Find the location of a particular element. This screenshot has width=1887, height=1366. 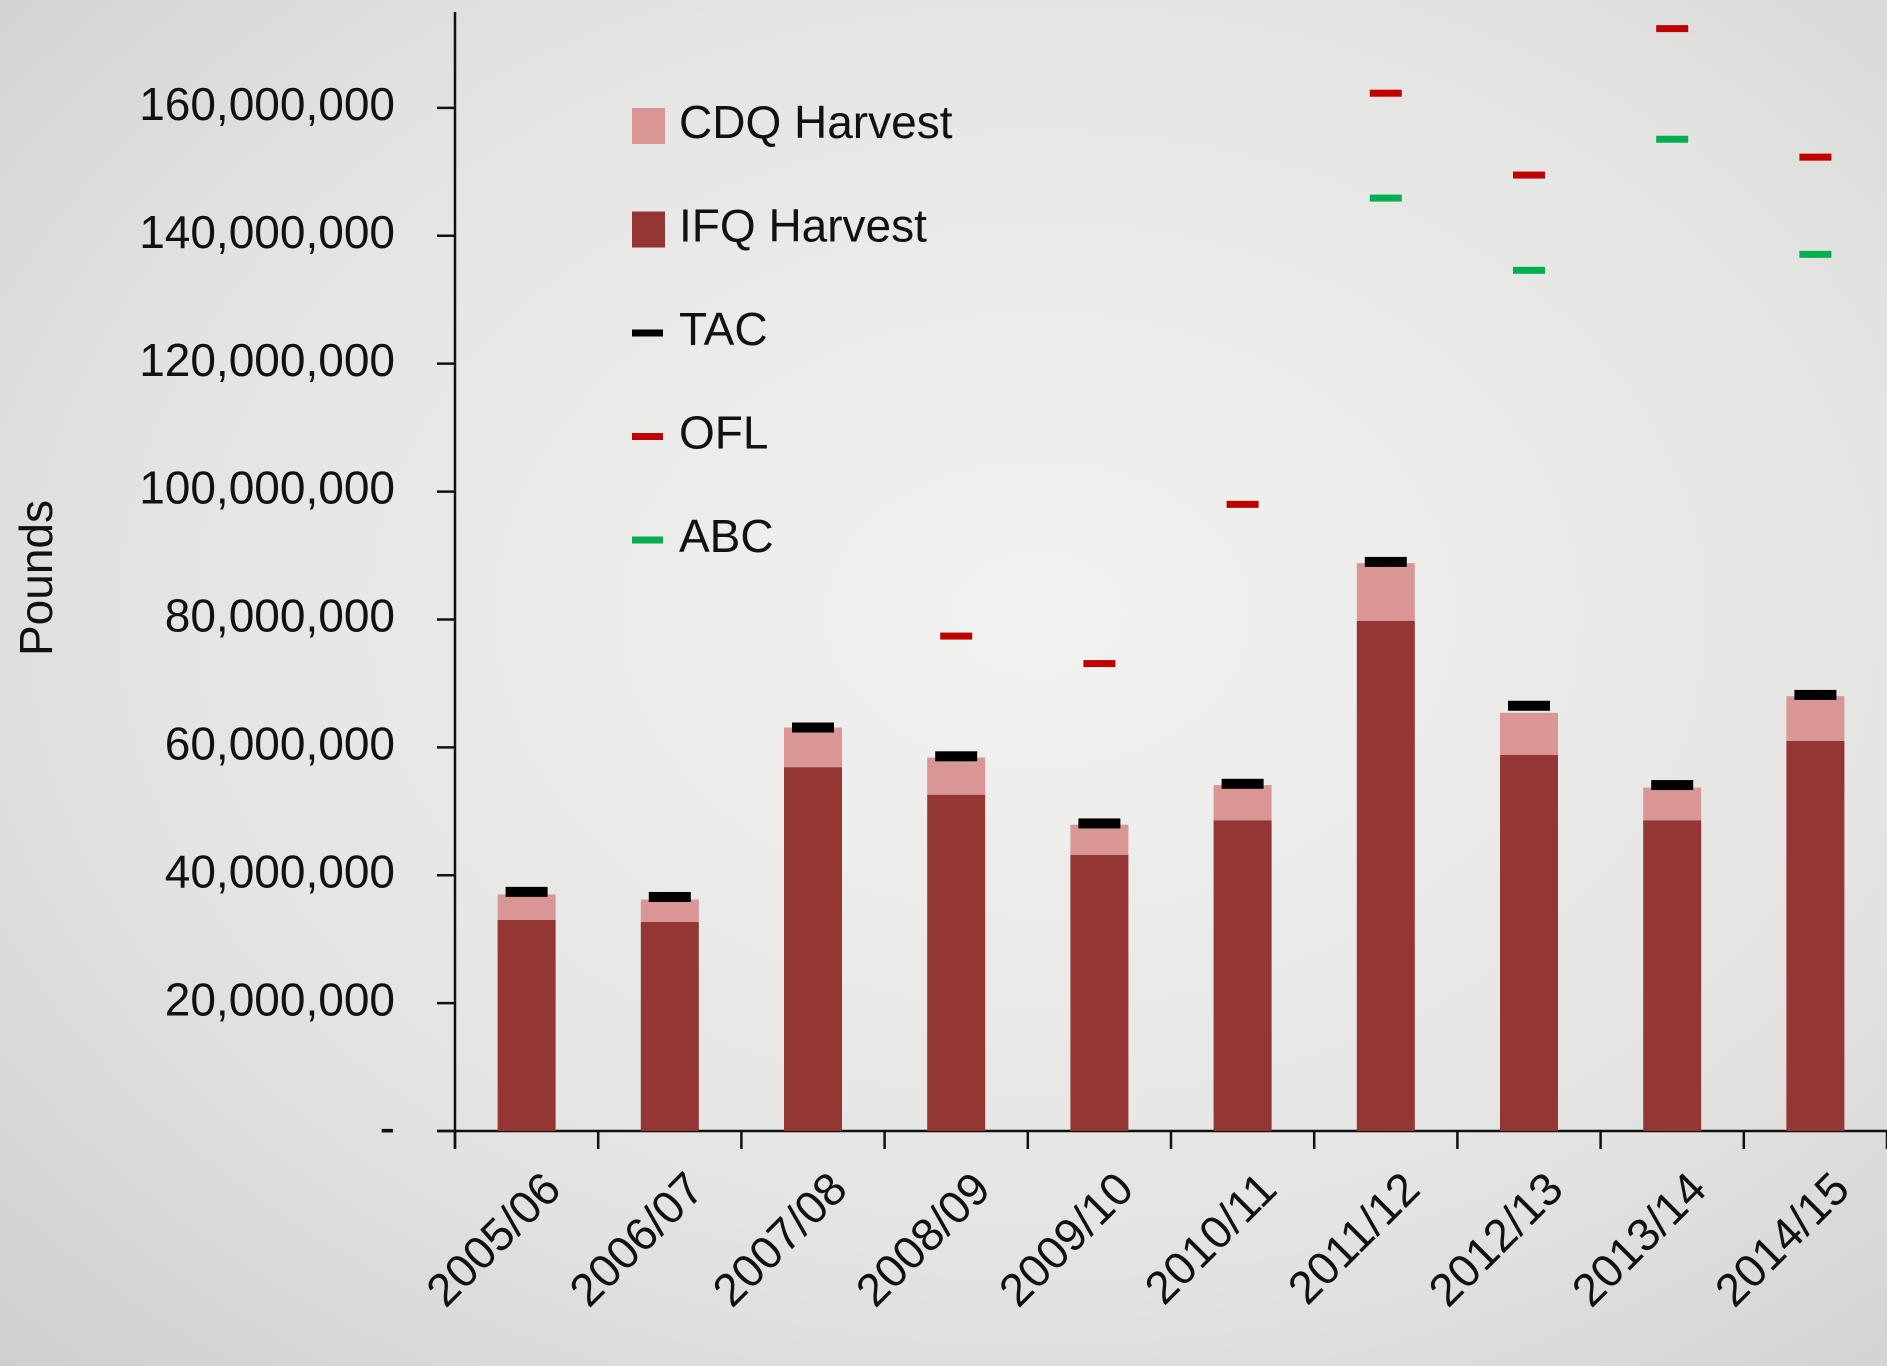

y-tick-label: 140,000,000 is located at coordinates (267, 232).